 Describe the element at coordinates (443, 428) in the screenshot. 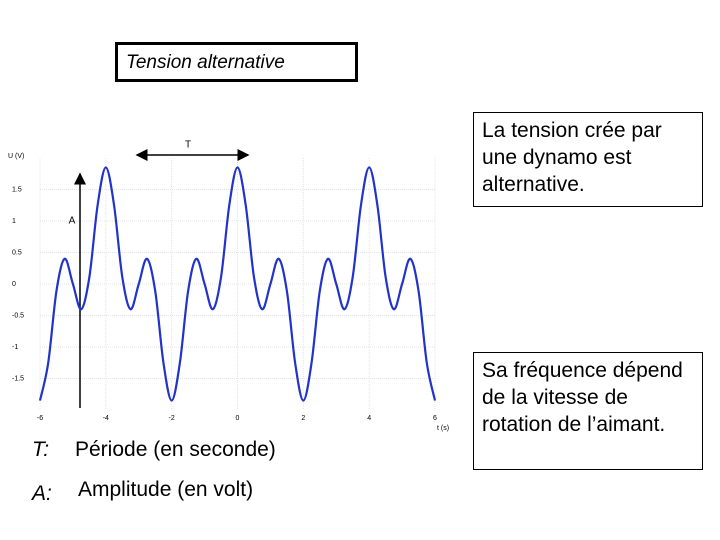

I see `x-axis-label: t (s)` at that location.